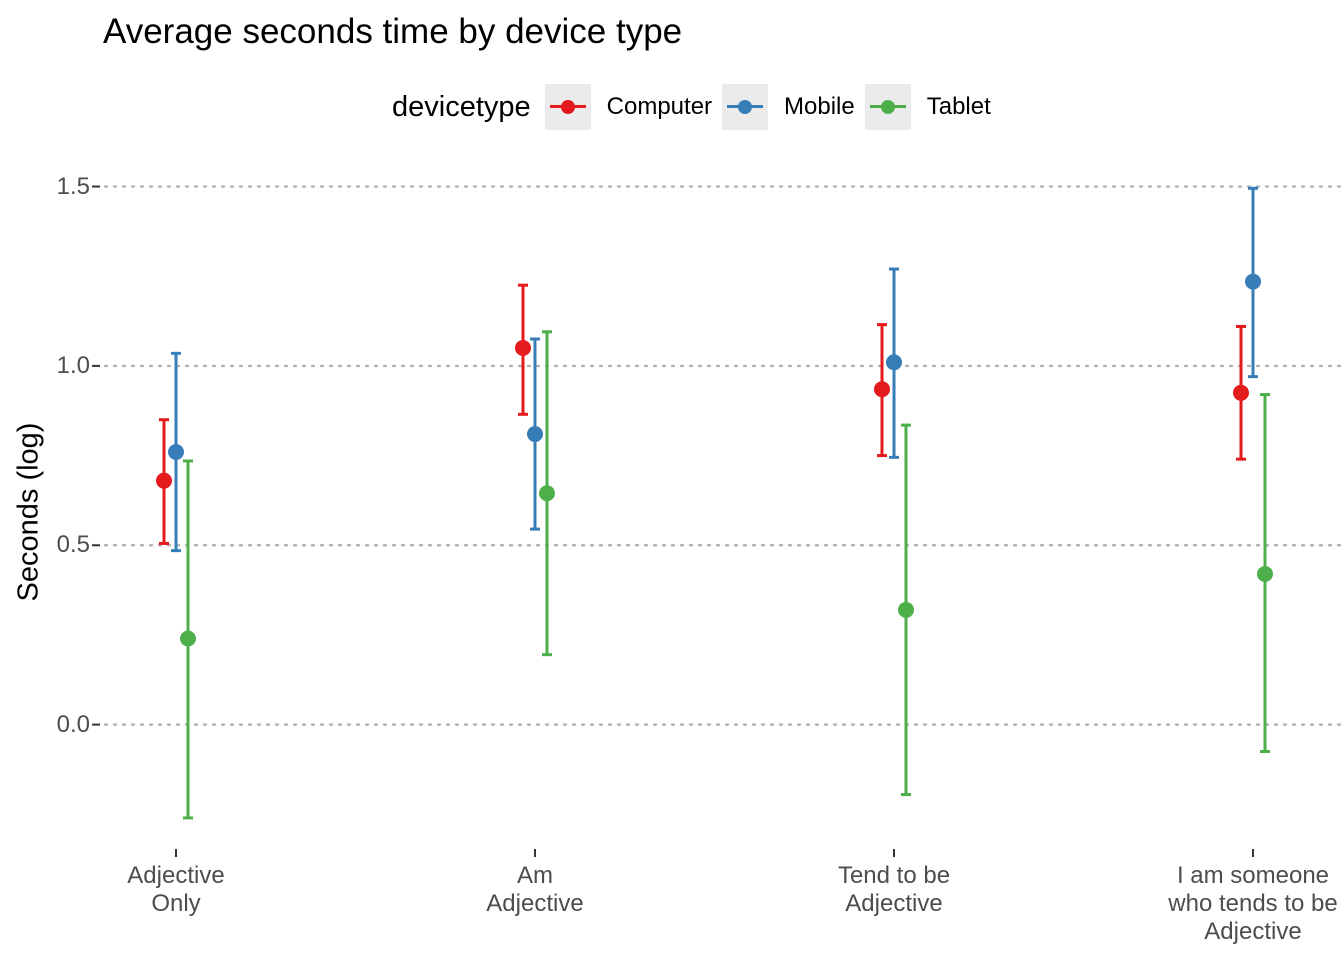 The image size is (1344, 960). Describe the element at coordinates (567, 107) in the screenshot. I see `legend-key-computer` at that location.